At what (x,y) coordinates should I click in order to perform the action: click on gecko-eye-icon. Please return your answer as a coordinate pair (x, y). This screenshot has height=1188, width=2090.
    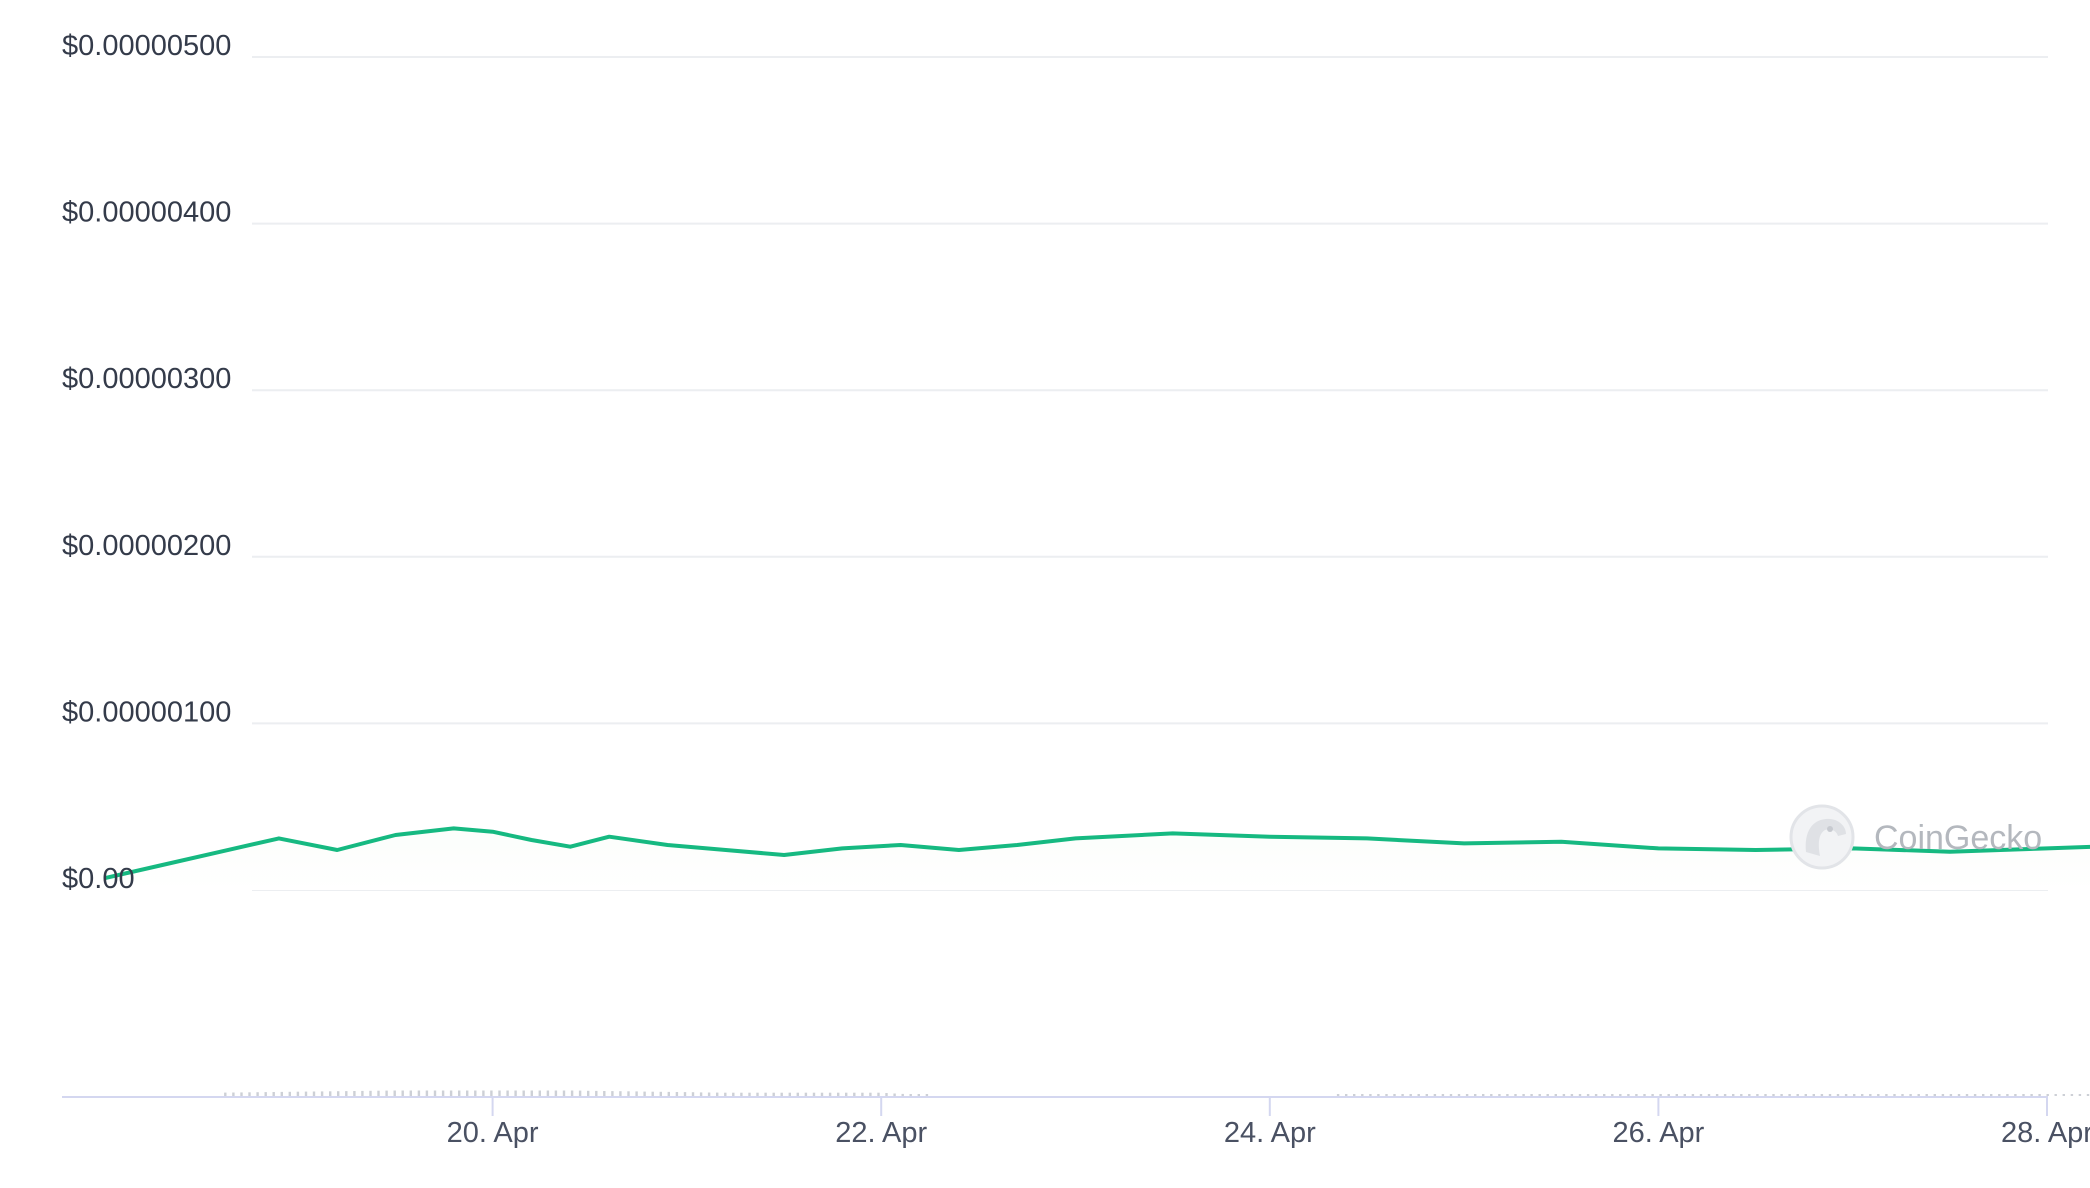
    Looking at the image, I should click on (1830, 829).